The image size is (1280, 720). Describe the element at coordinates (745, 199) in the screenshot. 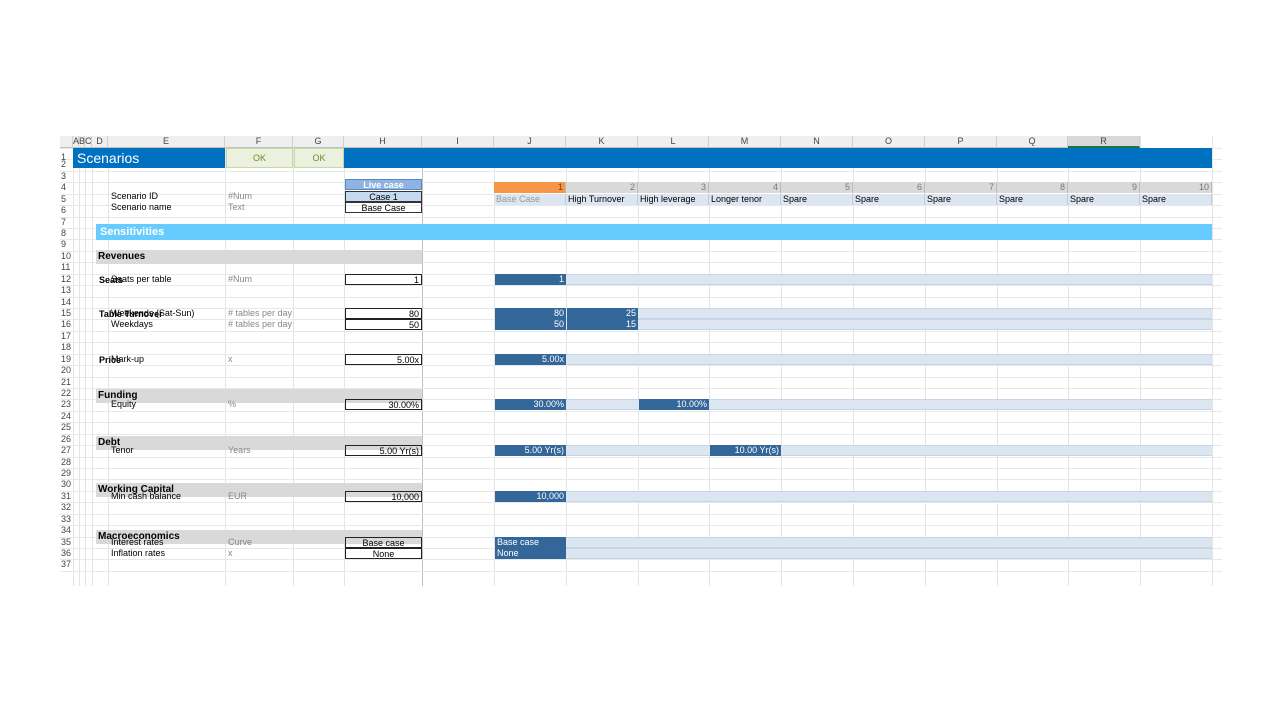

I see `scenario-name-cell: Longer tenor` at that location.